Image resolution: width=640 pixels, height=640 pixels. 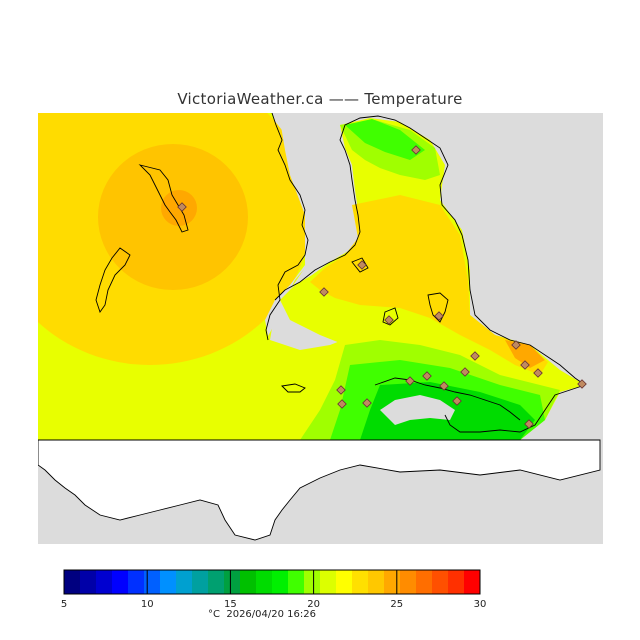 What do you see at coordinates (319, 490) in the screenshot?
I see `us-landmass` at bounding box center [319, 490].